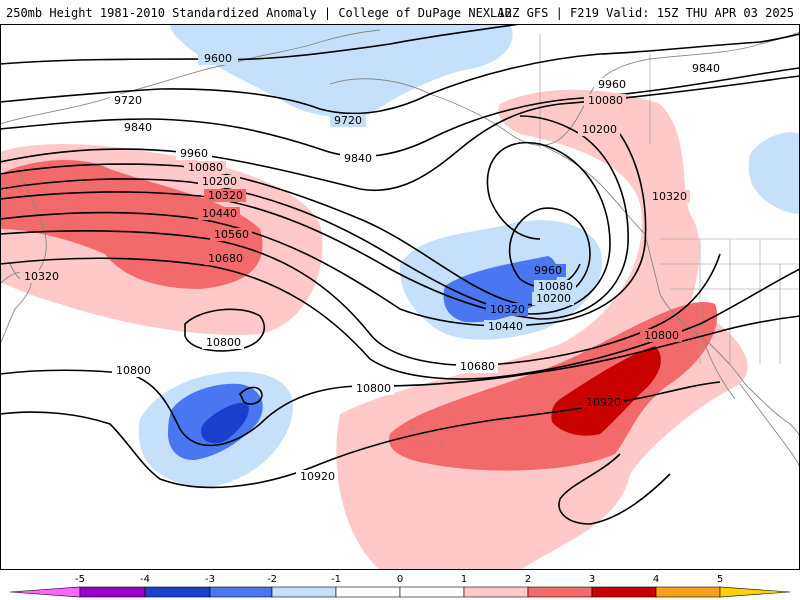 This screenshot has width=800, height=600. I want to click on label-10800-c: 10800, so click(373, 388).